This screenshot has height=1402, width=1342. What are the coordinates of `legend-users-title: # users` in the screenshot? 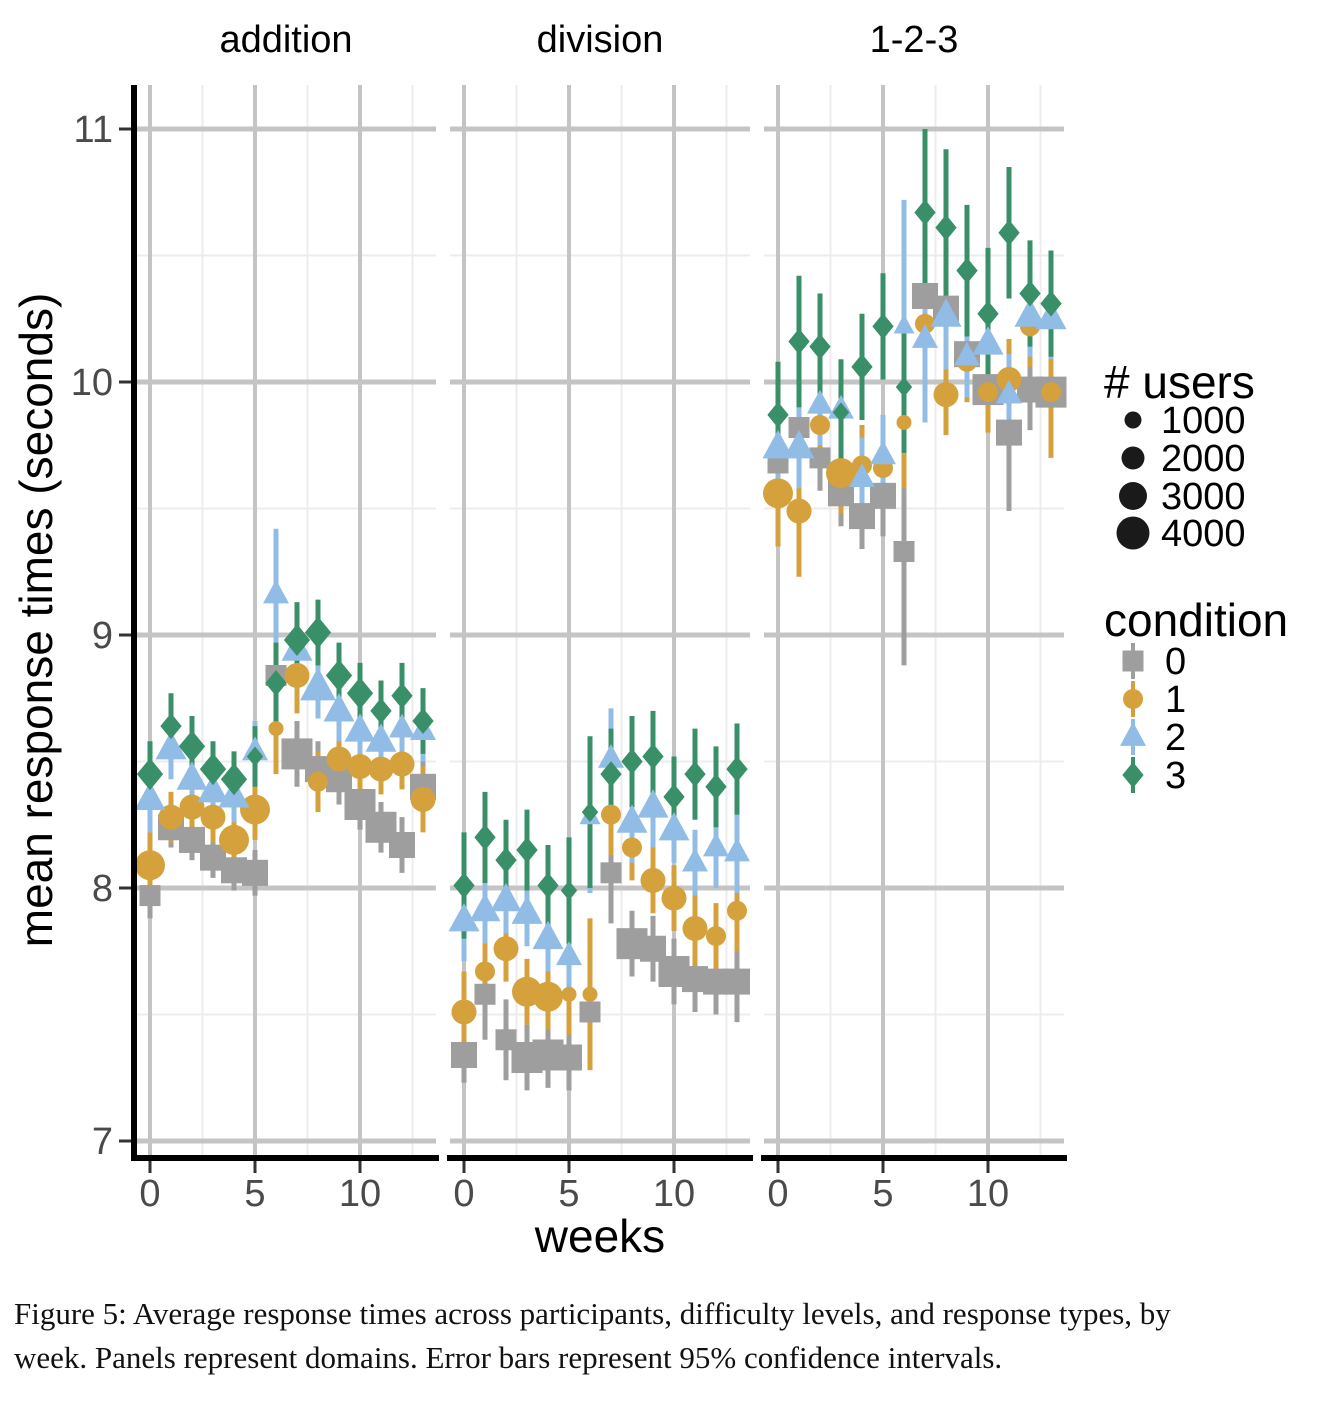 It's located at (1179, 382).